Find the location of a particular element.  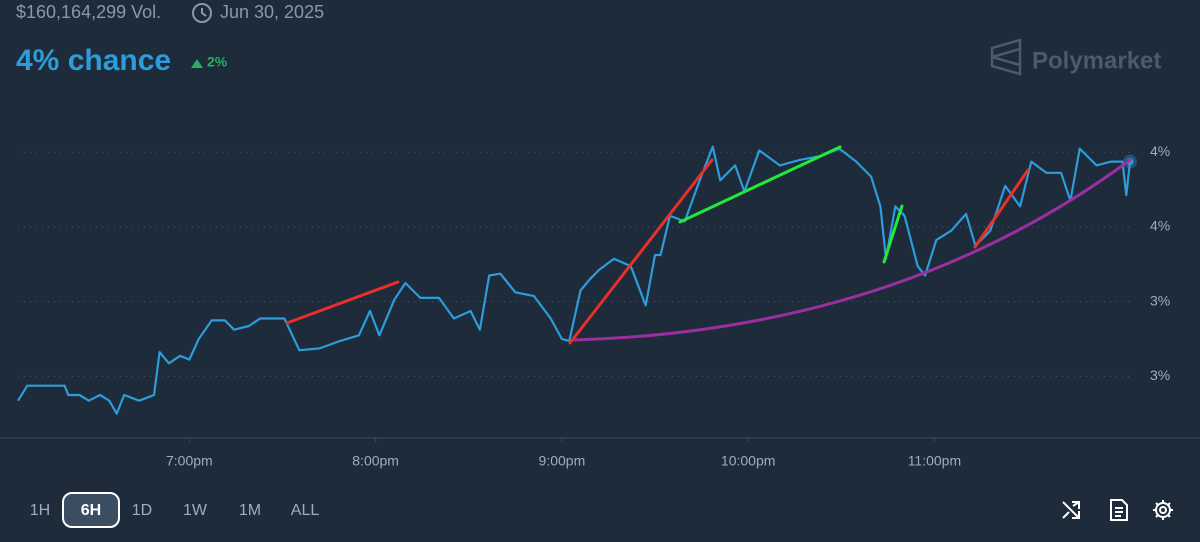

selected-range-box is located at coordinates (91, 510).